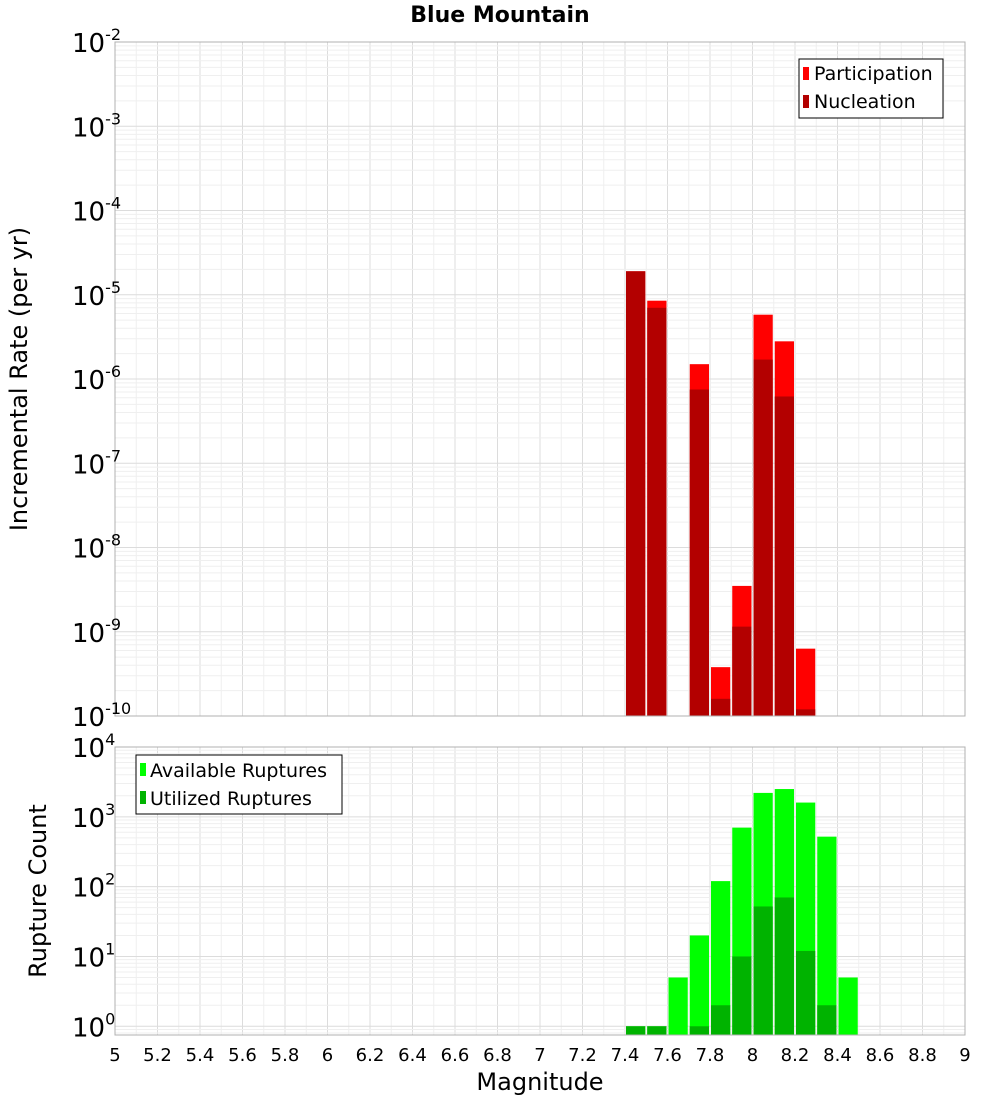  I want to click on x-tick-label: 8, so click(752, 1055).